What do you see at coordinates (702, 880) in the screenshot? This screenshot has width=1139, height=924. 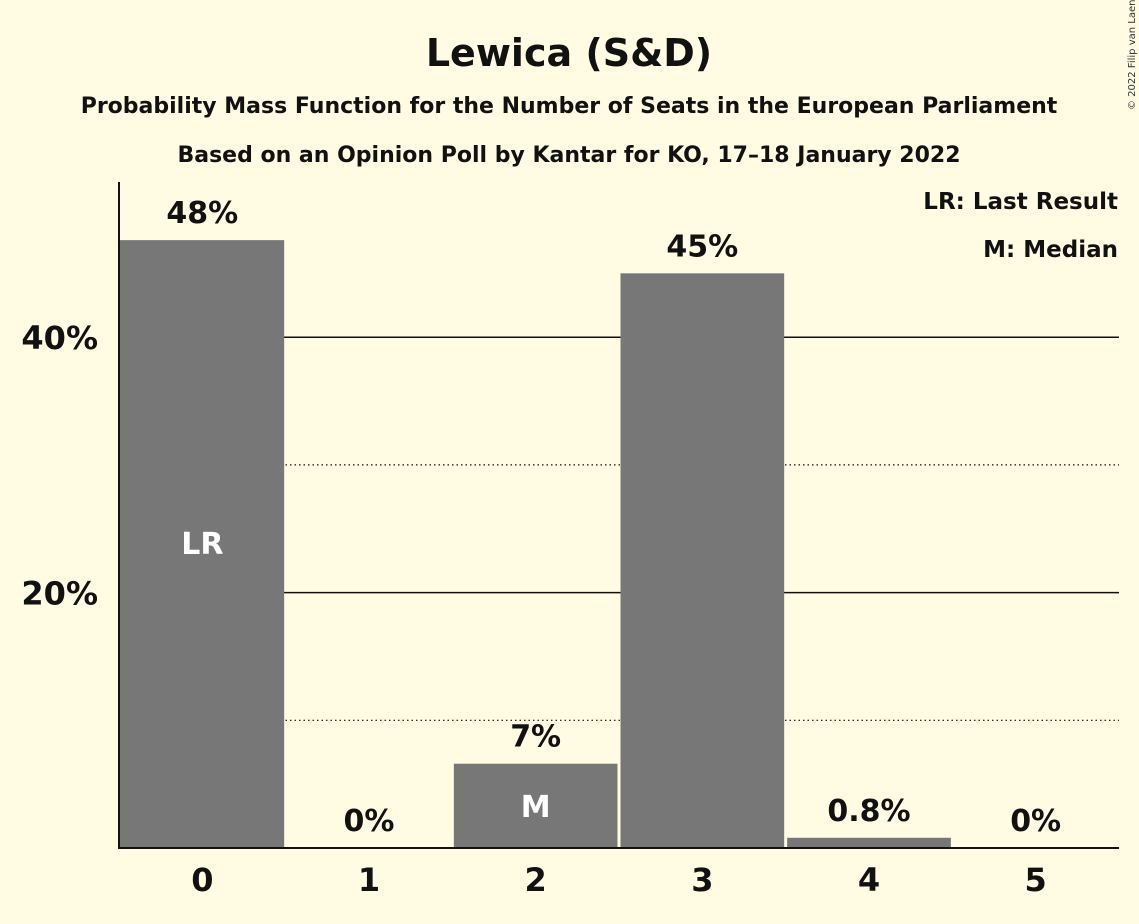 I see `x-tick-label: 3` at bounding box center [702, 880].